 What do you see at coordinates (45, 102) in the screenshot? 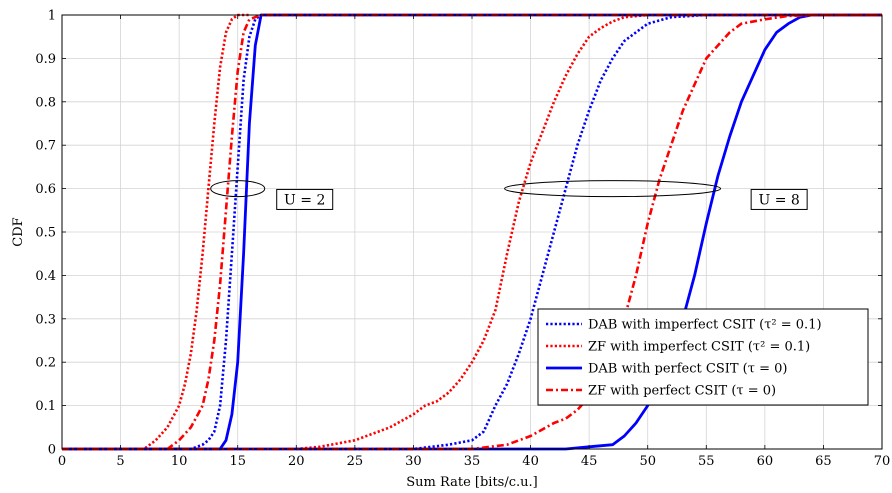
I see `y-tick-label: 0.8` at bounding box center [45, 102].